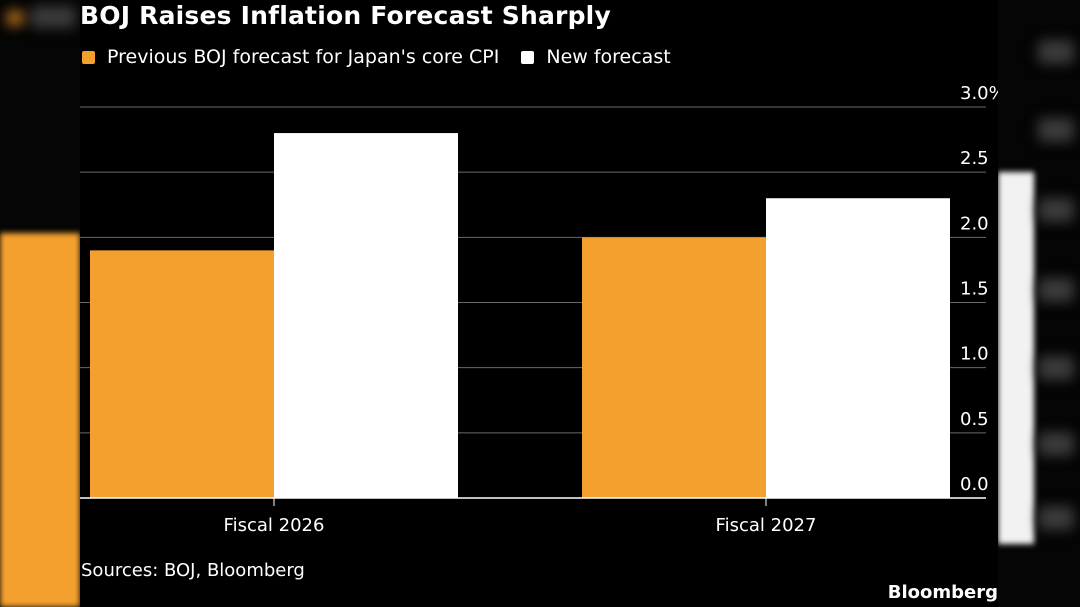  Describe the element at coordinates (974, 158) in the screenshot. I see `y-tick-label: 2.5` at that location.